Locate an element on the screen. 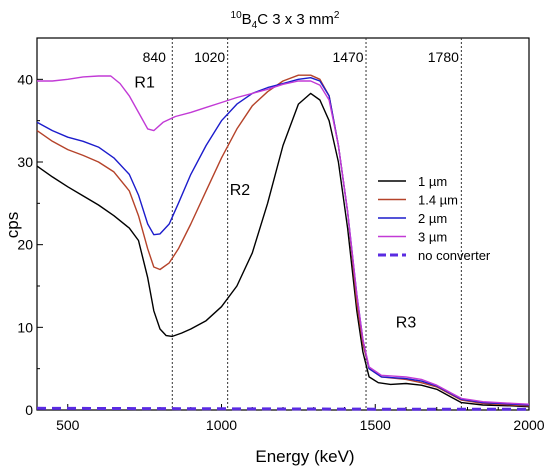 The image size is (550, 473). title-rest: C 3 x 3 mm is located at coordinates (295, 19).